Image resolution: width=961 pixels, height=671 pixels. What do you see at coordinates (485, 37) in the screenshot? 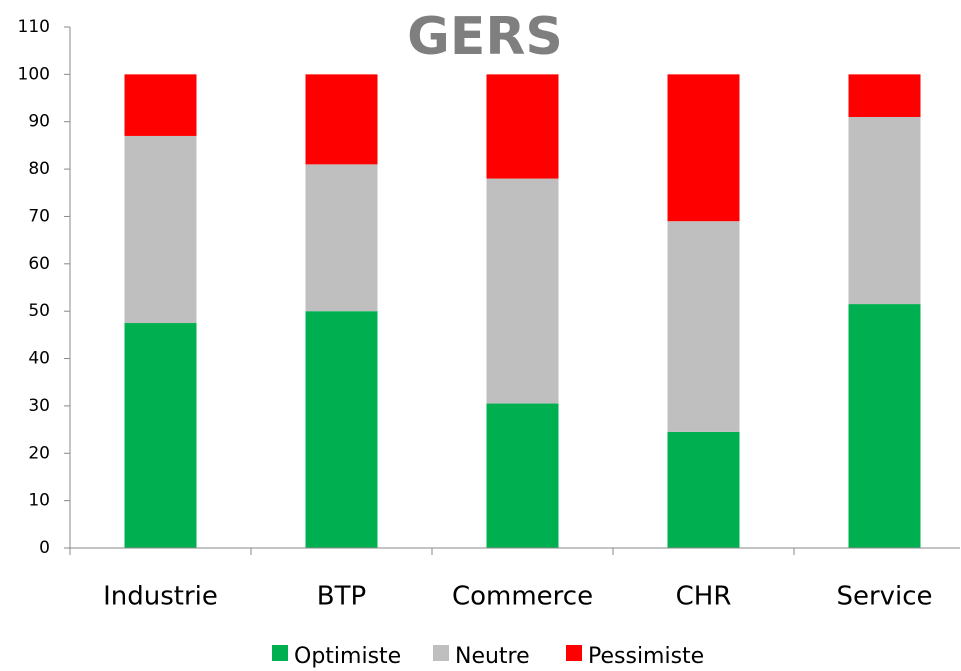
I see `chart-title: GERS` at bounding box center [485, 37].